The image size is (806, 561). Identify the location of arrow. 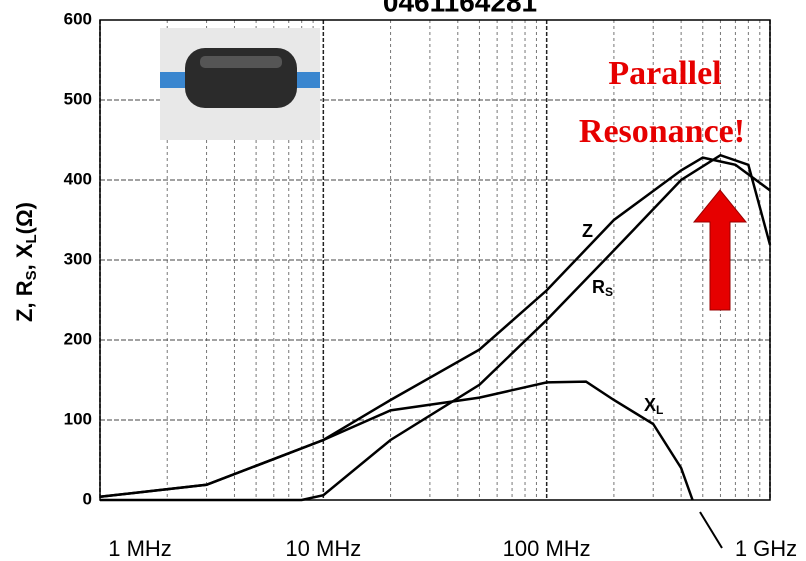
(720, 250).